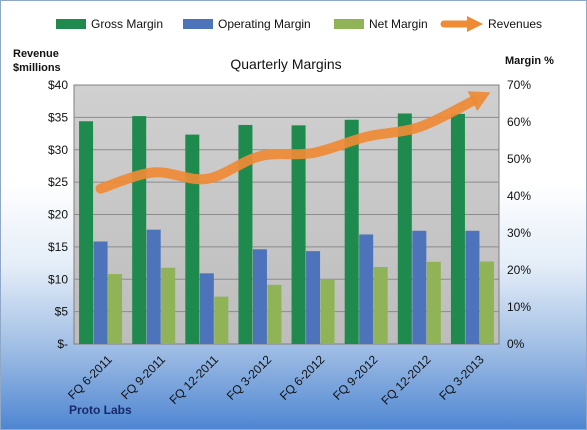 This screenshot has width=587, height=430. I want to click on left-axis-tick-label: $5, so click(62, 312).